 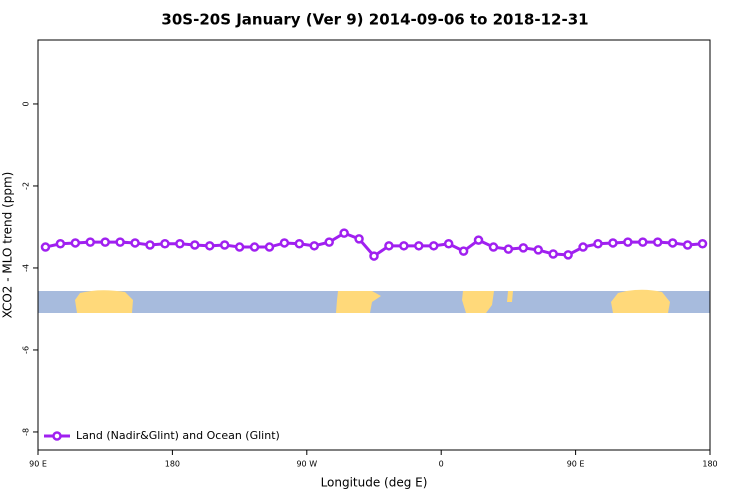 I want to click on map-strip, so click(x=374, y=301).